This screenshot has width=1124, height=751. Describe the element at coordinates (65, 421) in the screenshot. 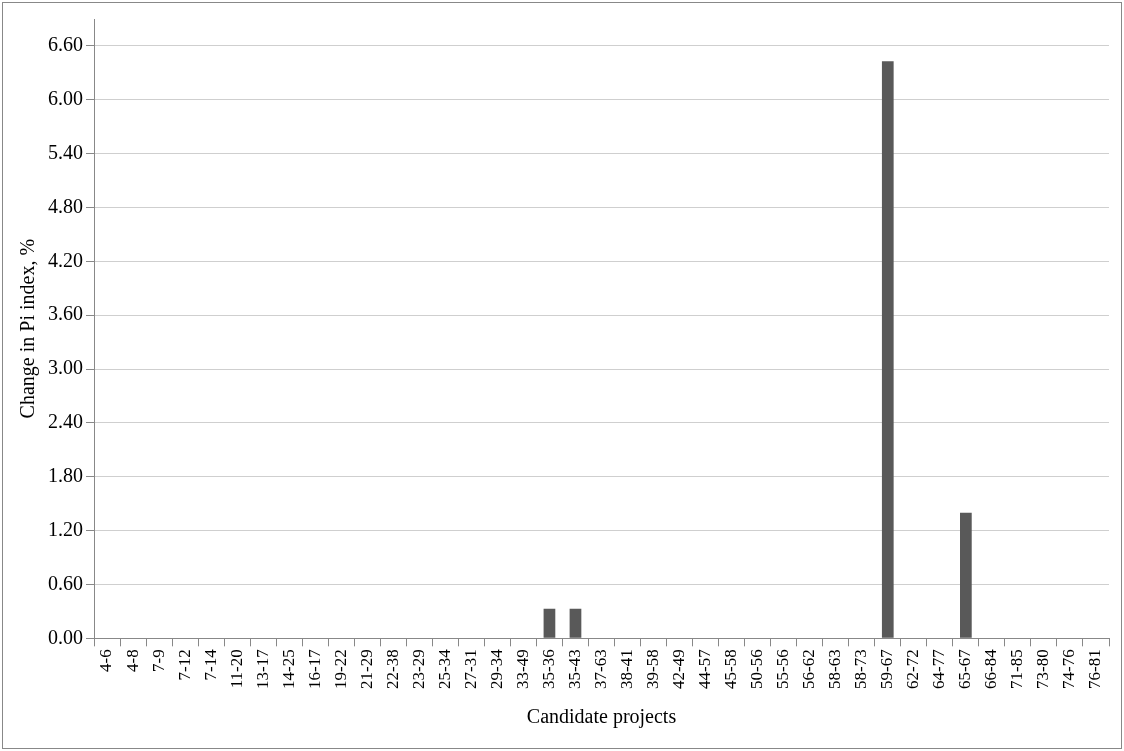

I see `y-tick-label: 2.40` at that location.